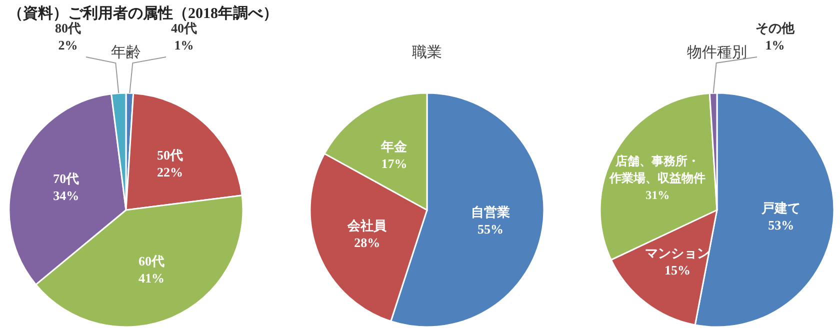 Image resolution: width=840 pixels, height=332 pixels. I want to click on data-label: 17%, so click(394, 164).